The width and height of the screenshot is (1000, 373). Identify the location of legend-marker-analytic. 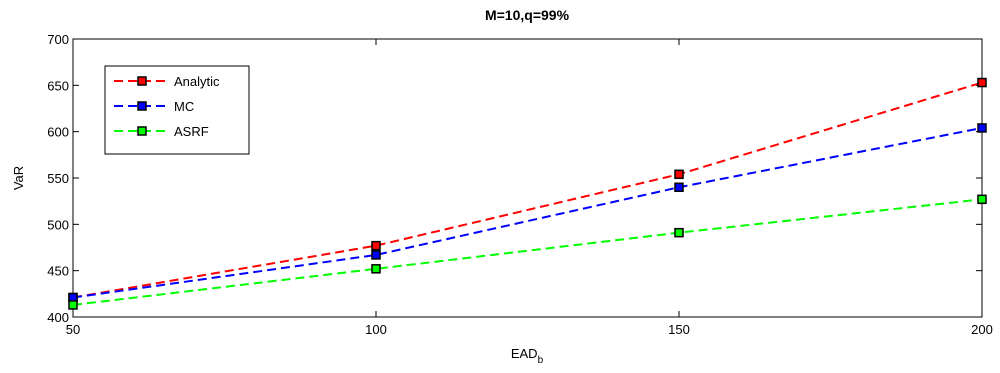
(142, 81).